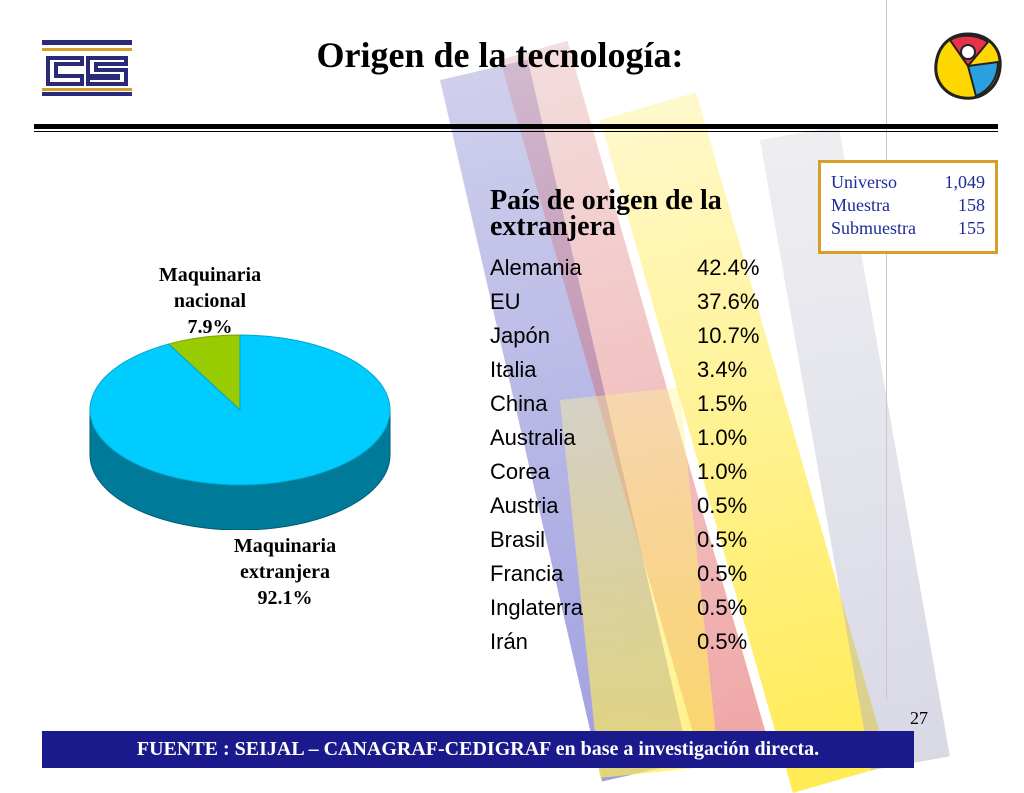  What do you see at coordinates (536, 267) in the screenshot?
I see `country-name: Alemania` at bounding box center [536, 267].